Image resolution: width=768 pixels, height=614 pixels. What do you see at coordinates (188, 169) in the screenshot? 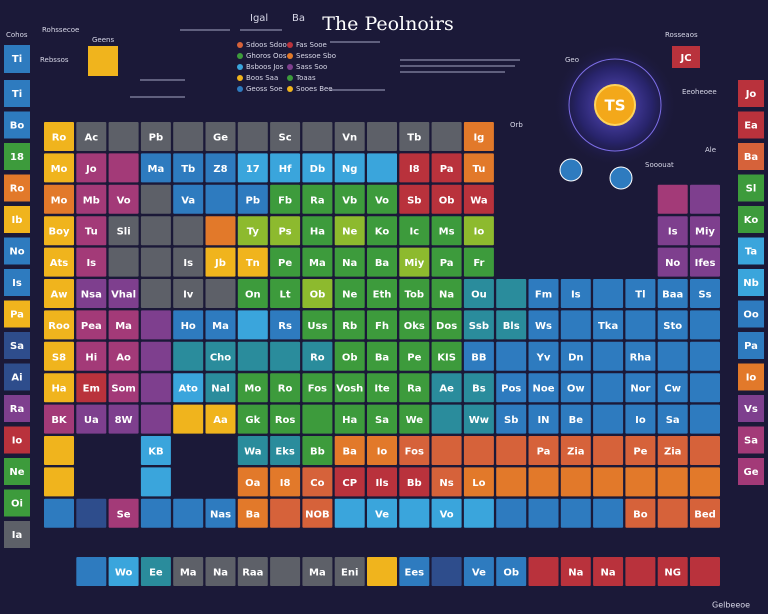
I see `element-symbol: Tb` at bounding box center [188, 169].